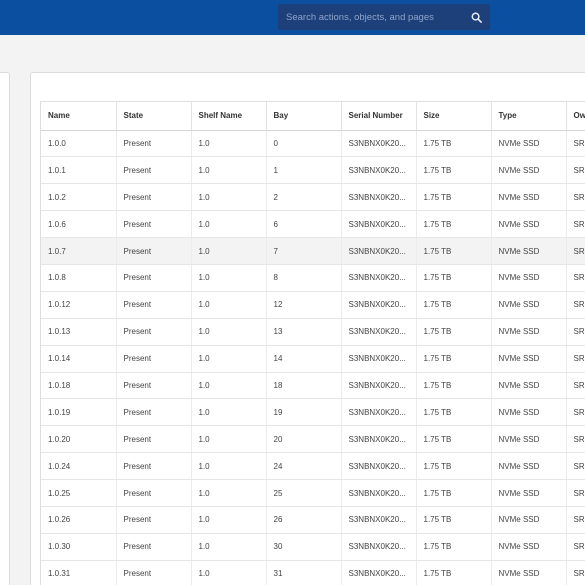 The width and height of the screenshot is (585, 585). I want to click on cell-bay: 8, so click(304, 278).